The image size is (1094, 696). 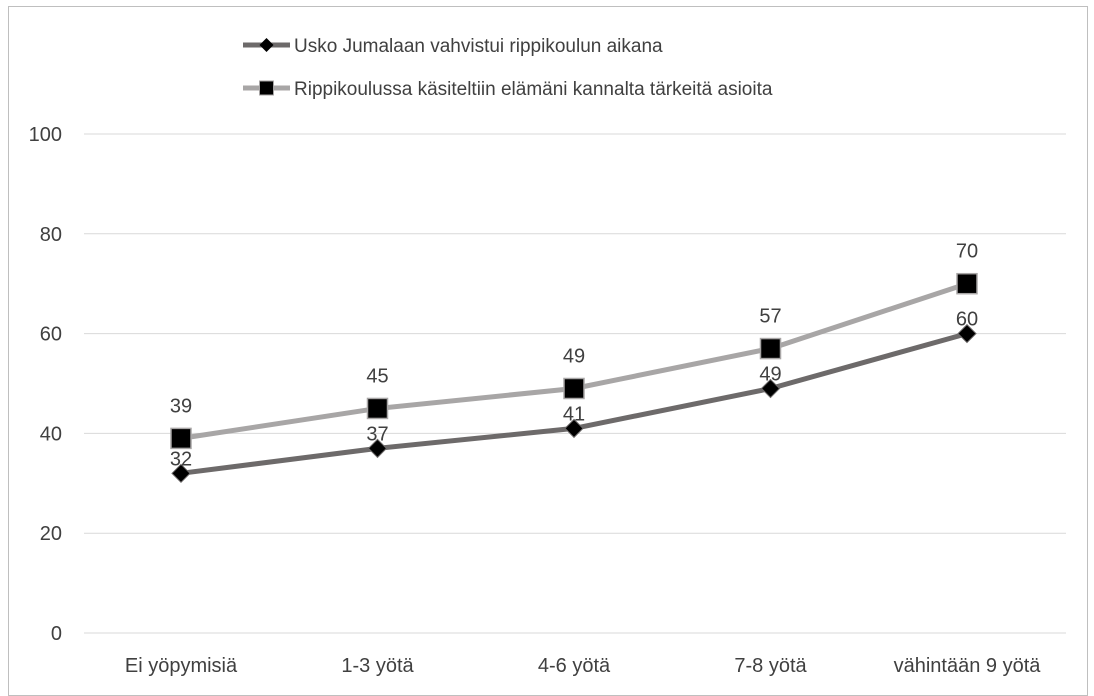 What do you see at coordinates (967, 252) in the screenshot?
I see `data-label: 70` at bounding box center [967, 252].